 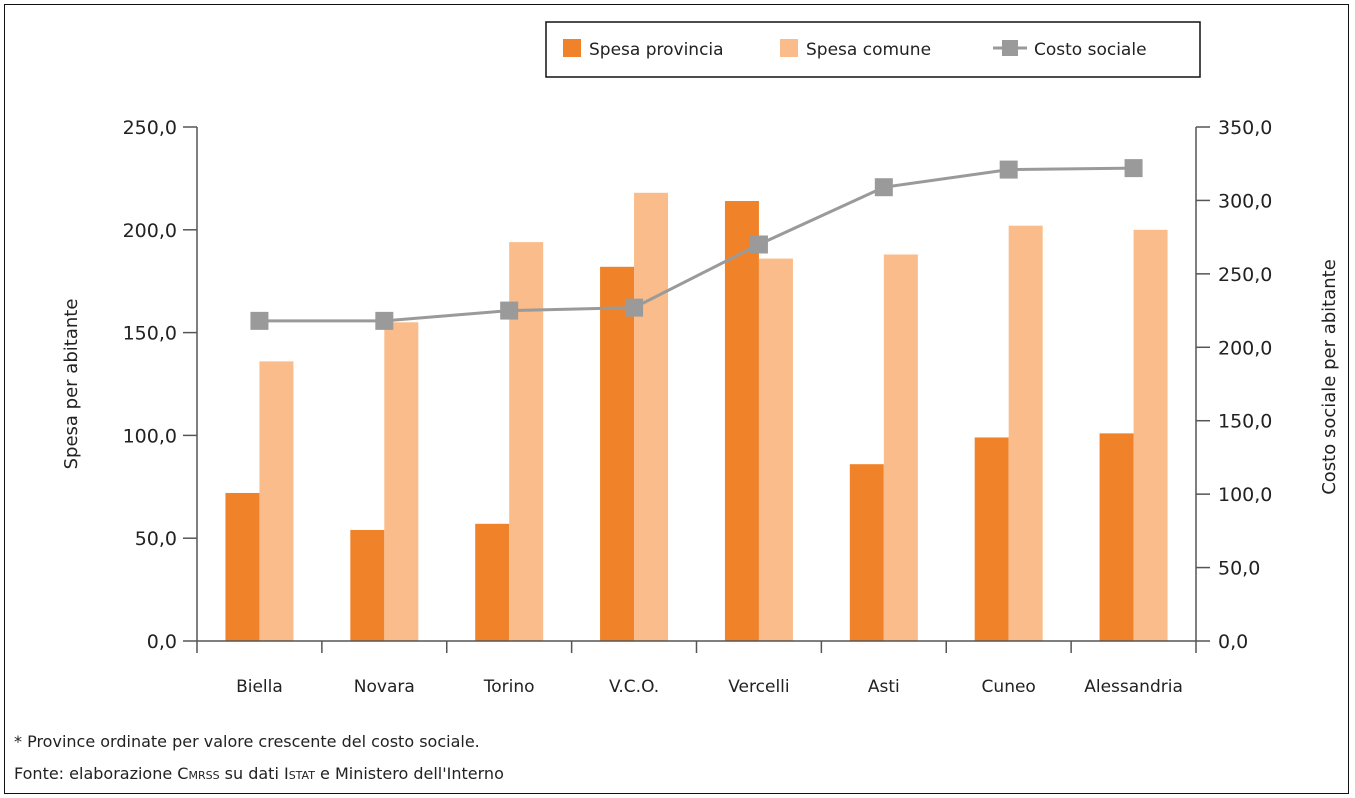 What do you see at coordinates (150, 231) in the screenshot?
I see `y-tick-label: 200,0` at bounding box center [150, 231].